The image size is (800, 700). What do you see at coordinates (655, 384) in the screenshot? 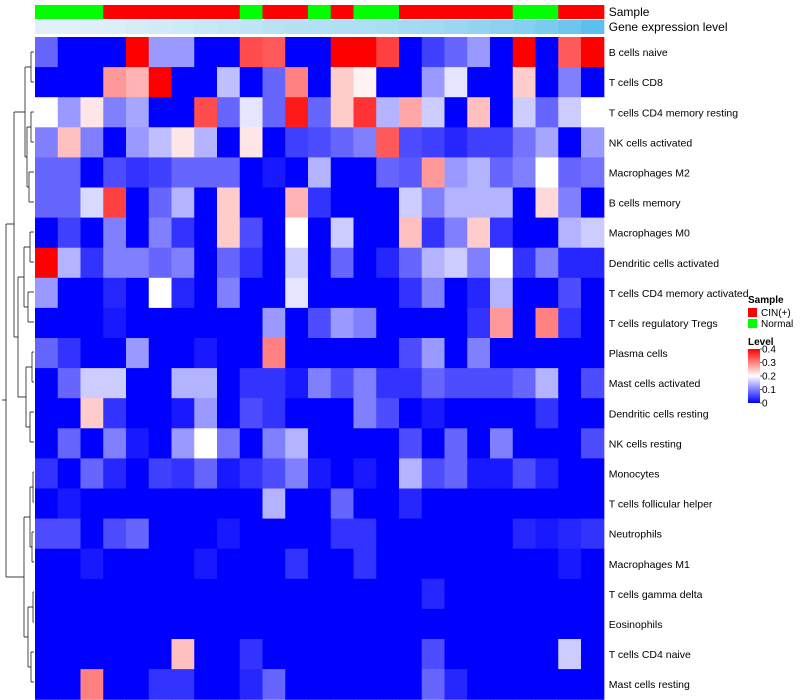
I see `row-label: Mast cells activated` at bounding box center [655, 384].